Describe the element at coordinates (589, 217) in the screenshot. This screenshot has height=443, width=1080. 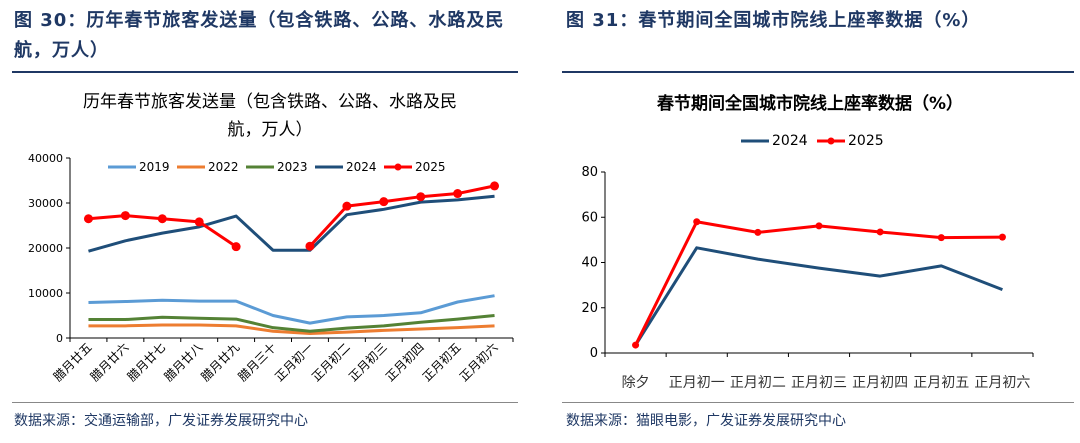
I see `y-tick-label: 60` at that location.